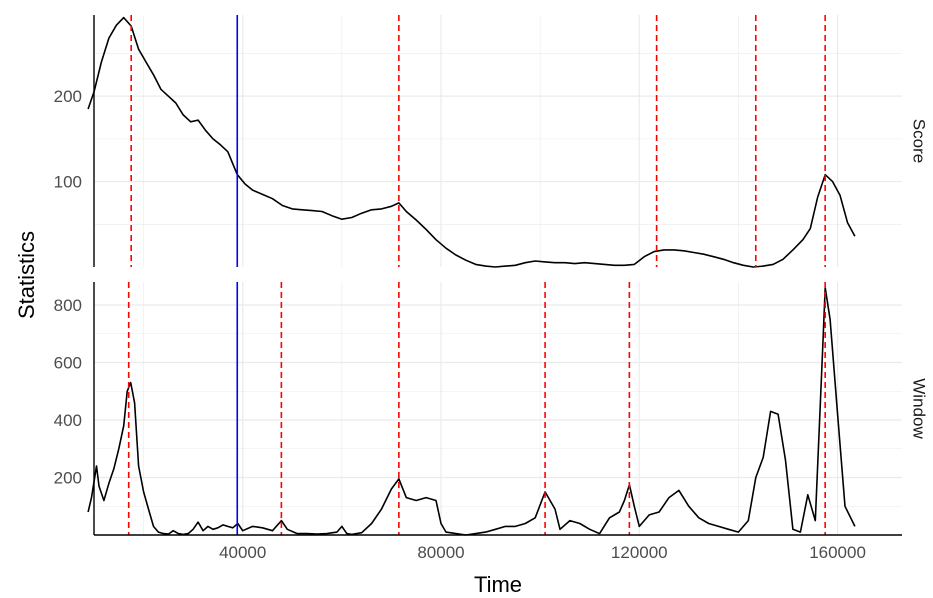 Image resolution: width=933 pixels, height=598 pixels. What do you see at coordinates (242, 552) in the screenshot?
I see `x-tick-label: 40000` at bounding box center [242, 552].